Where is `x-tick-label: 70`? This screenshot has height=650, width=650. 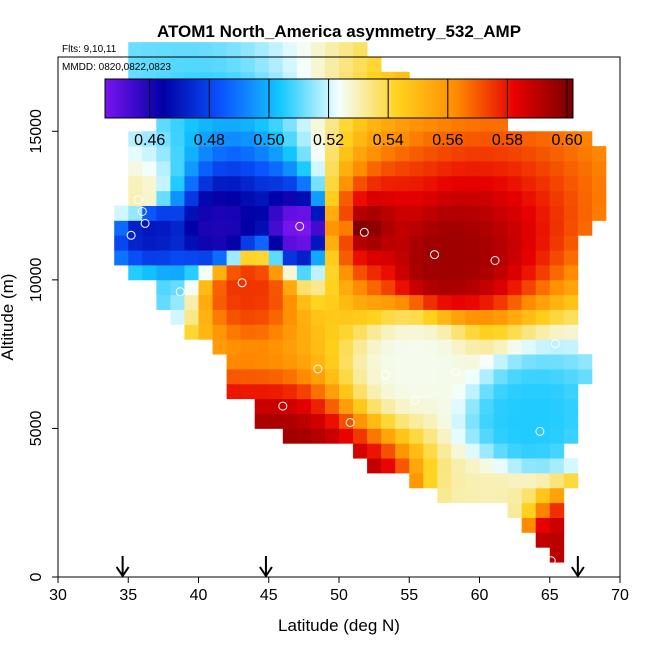 x-tick-label: 70 is located at coordinates (620, 595).